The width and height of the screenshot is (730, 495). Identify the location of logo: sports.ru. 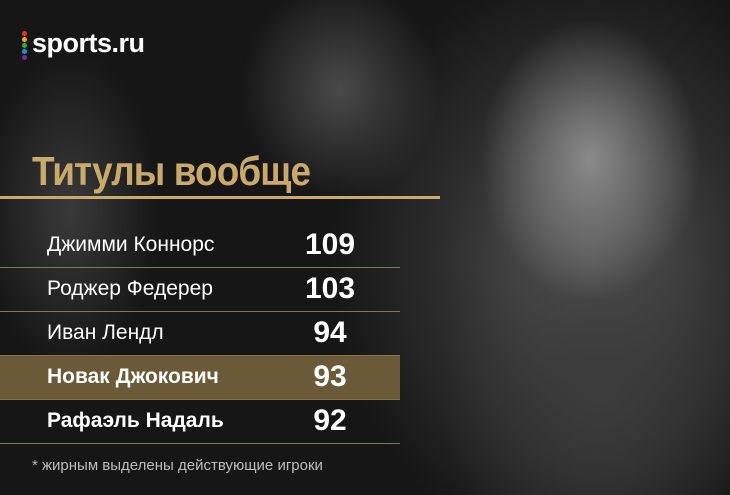
(88, 43).